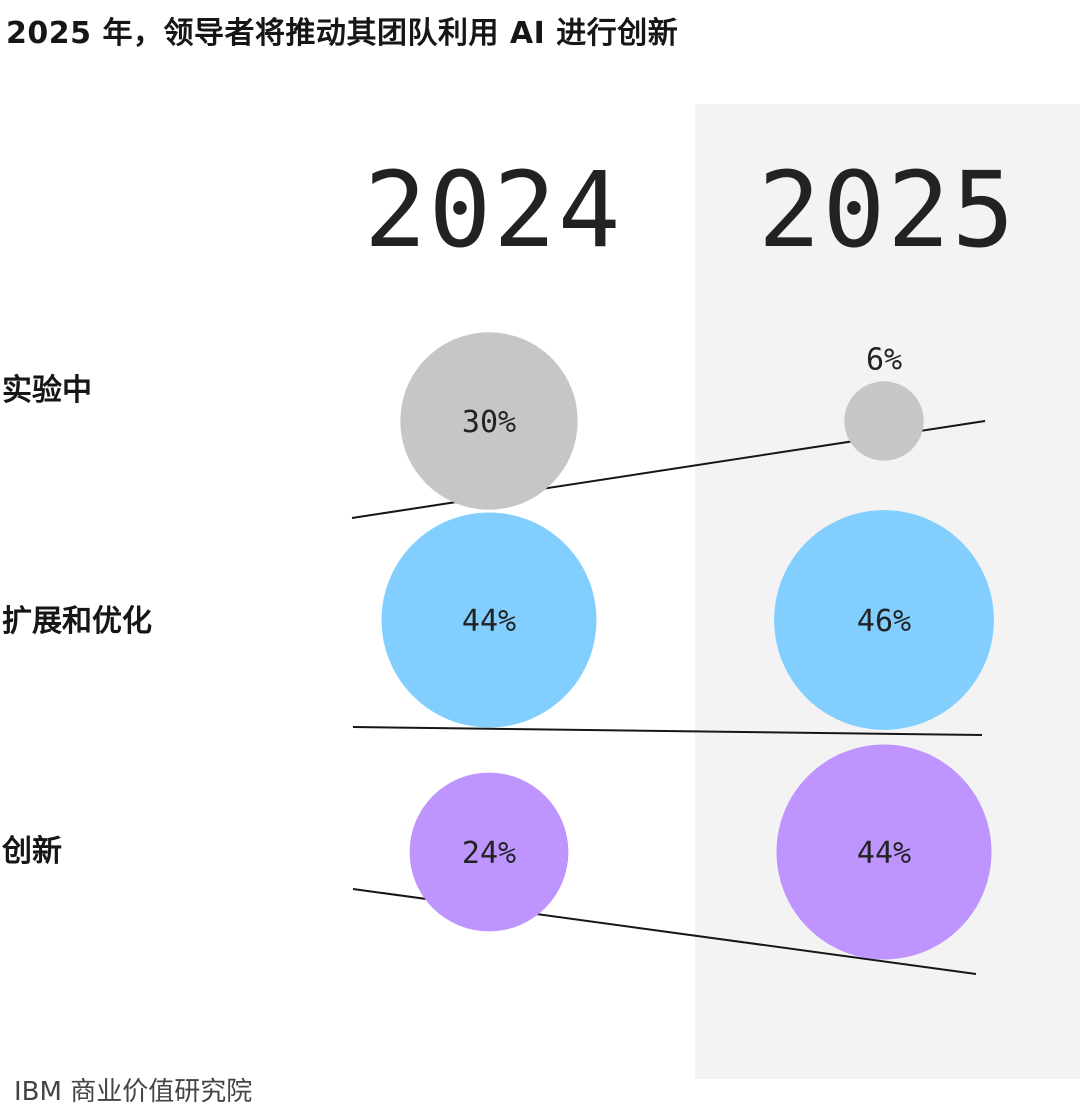 The image size is (1080, 1115). I want to click on bubble-experimenting-2024, so click(489, 421).